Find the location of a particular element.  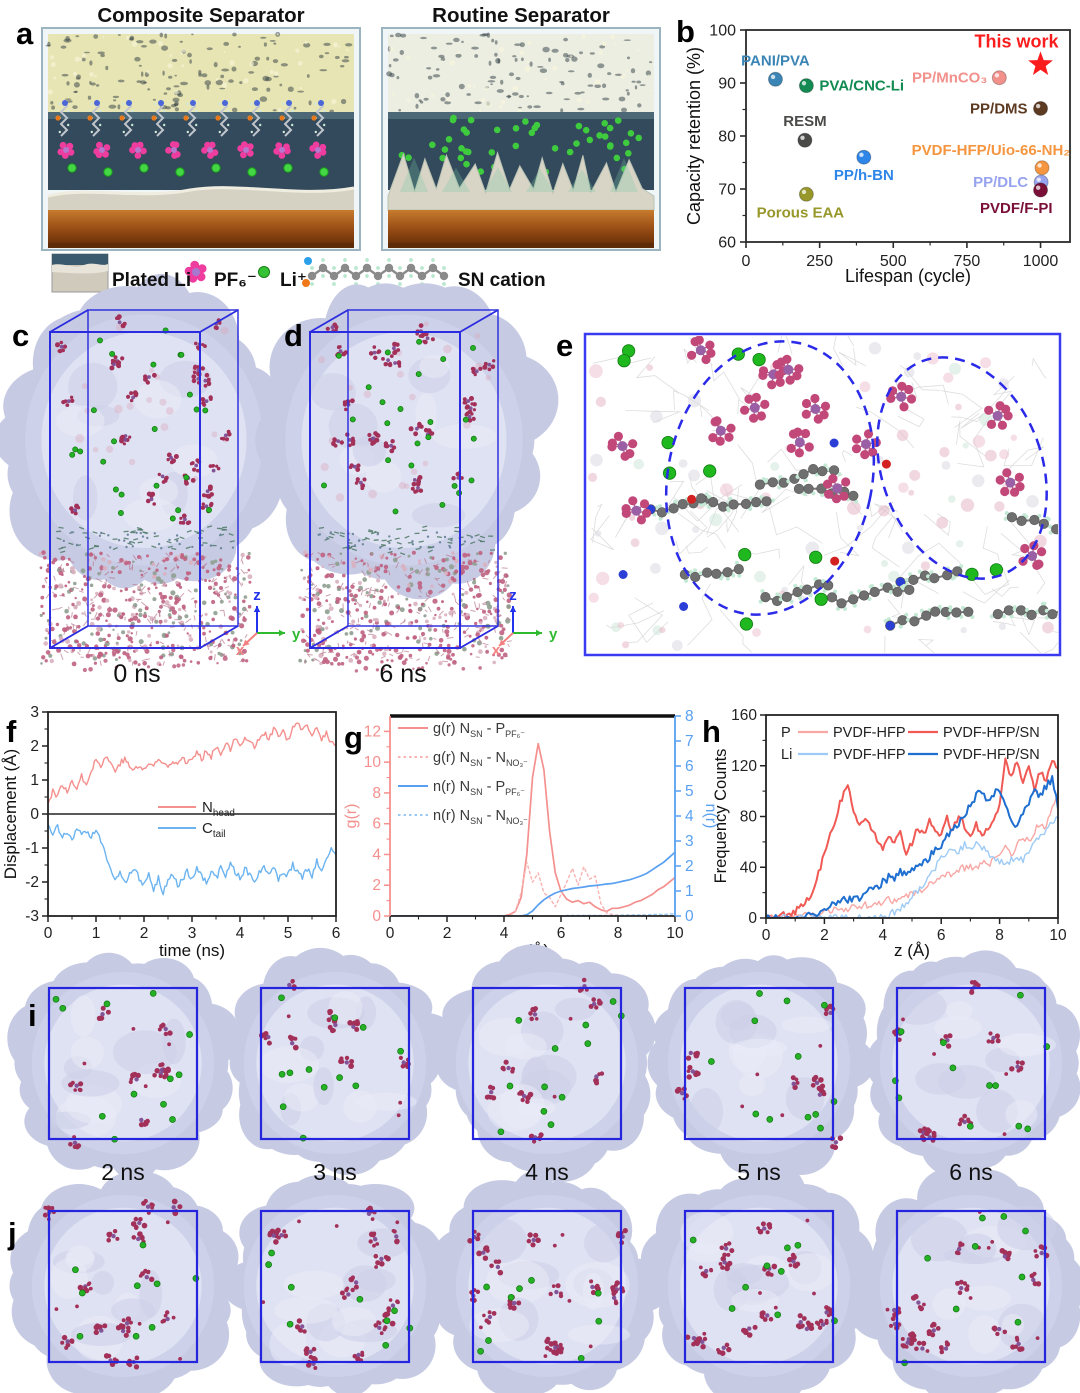

panel-g-label: g is located at coordinates (353, 737).